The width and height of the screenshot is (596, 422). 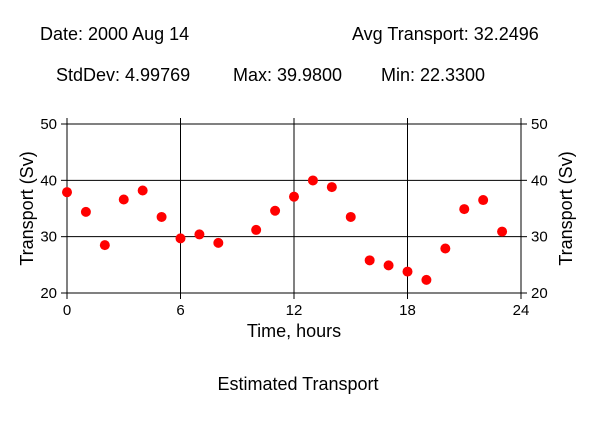 What do you see at coordinates (115, 34) in the screenshot?
I see `date-label: Date: 2000 Aug 14` at bounding box center [115, 34].